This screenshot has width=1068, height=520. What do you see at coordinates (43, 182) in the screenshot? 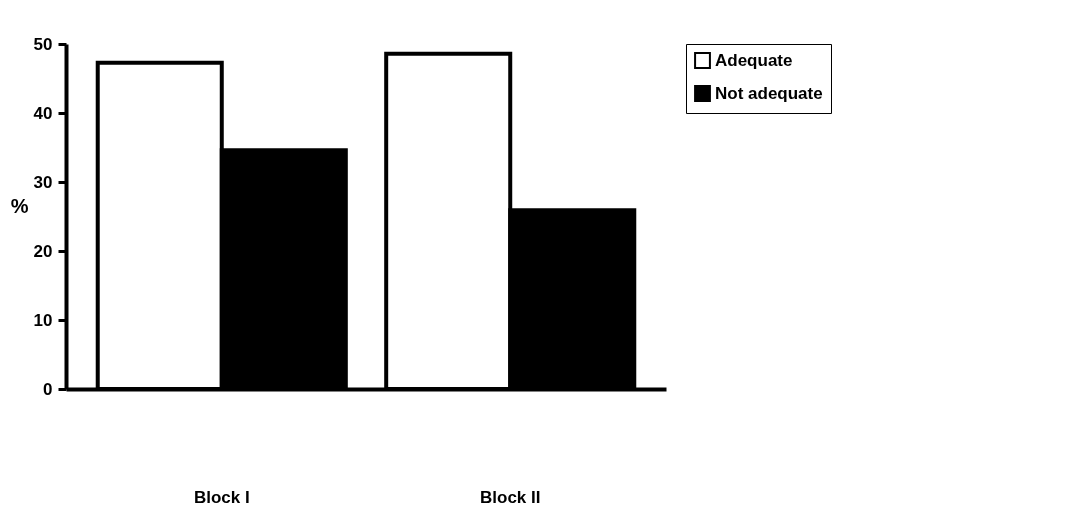
I see `y-tick-label: 30` at bounding box center [43, 182].